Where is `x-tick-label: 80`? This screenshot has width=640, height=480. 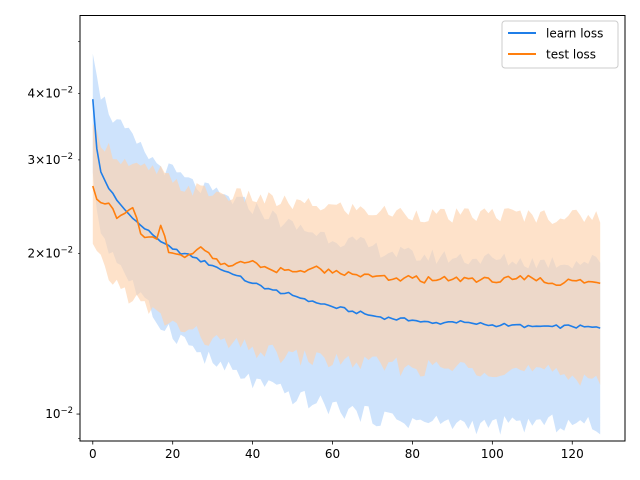
x-tick-label: 80 is located at coordinates (412, 454).